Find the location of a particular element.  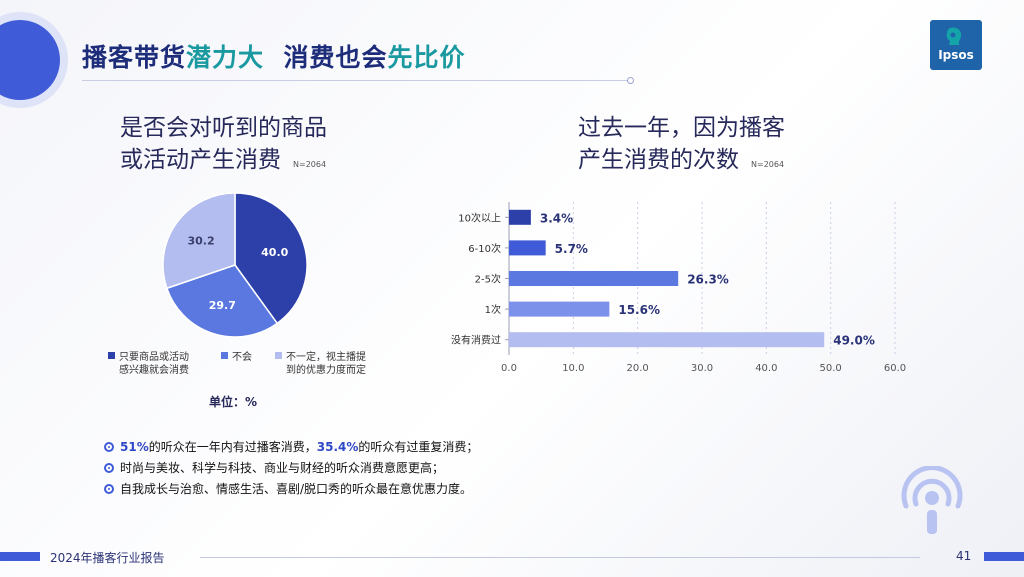

pie-label-2: 29.7 is located at coordinates (222, 305).